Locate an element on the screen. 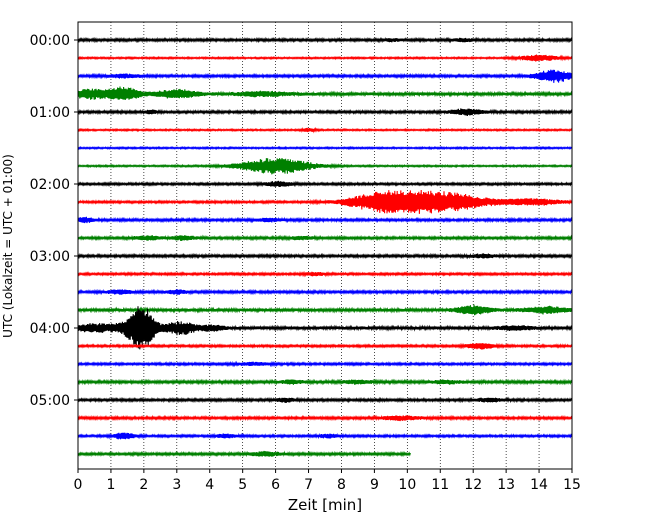  x-tick-label: 13 is located at coordinates (506, 485).